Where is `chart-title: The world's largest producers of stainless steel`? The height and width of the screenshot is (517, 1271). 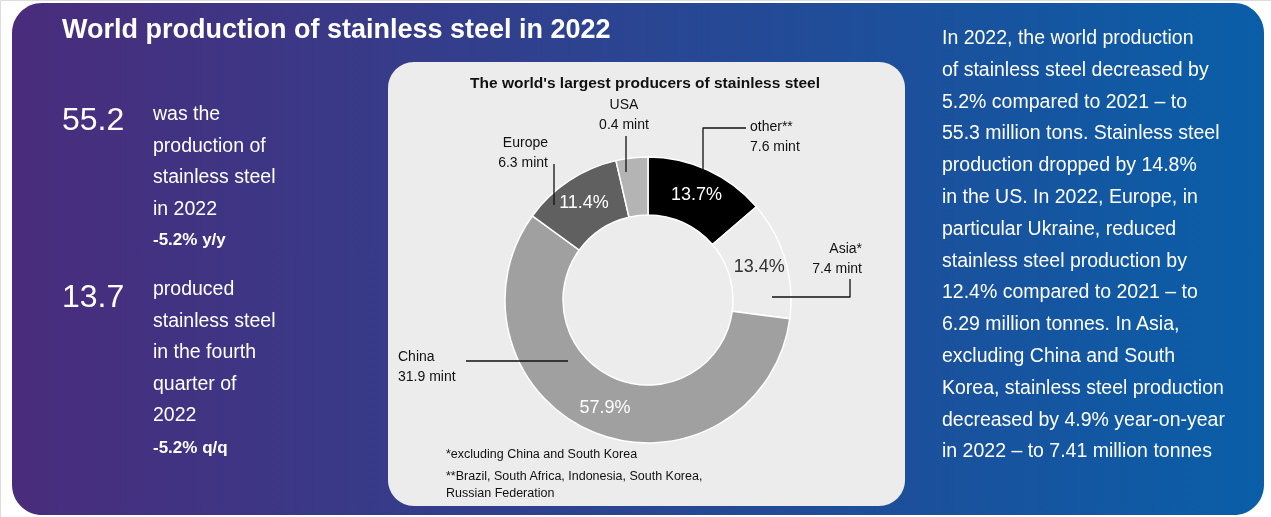 chart-title: The world's largest producers of stainless steel is located at coordinates (645, 82).